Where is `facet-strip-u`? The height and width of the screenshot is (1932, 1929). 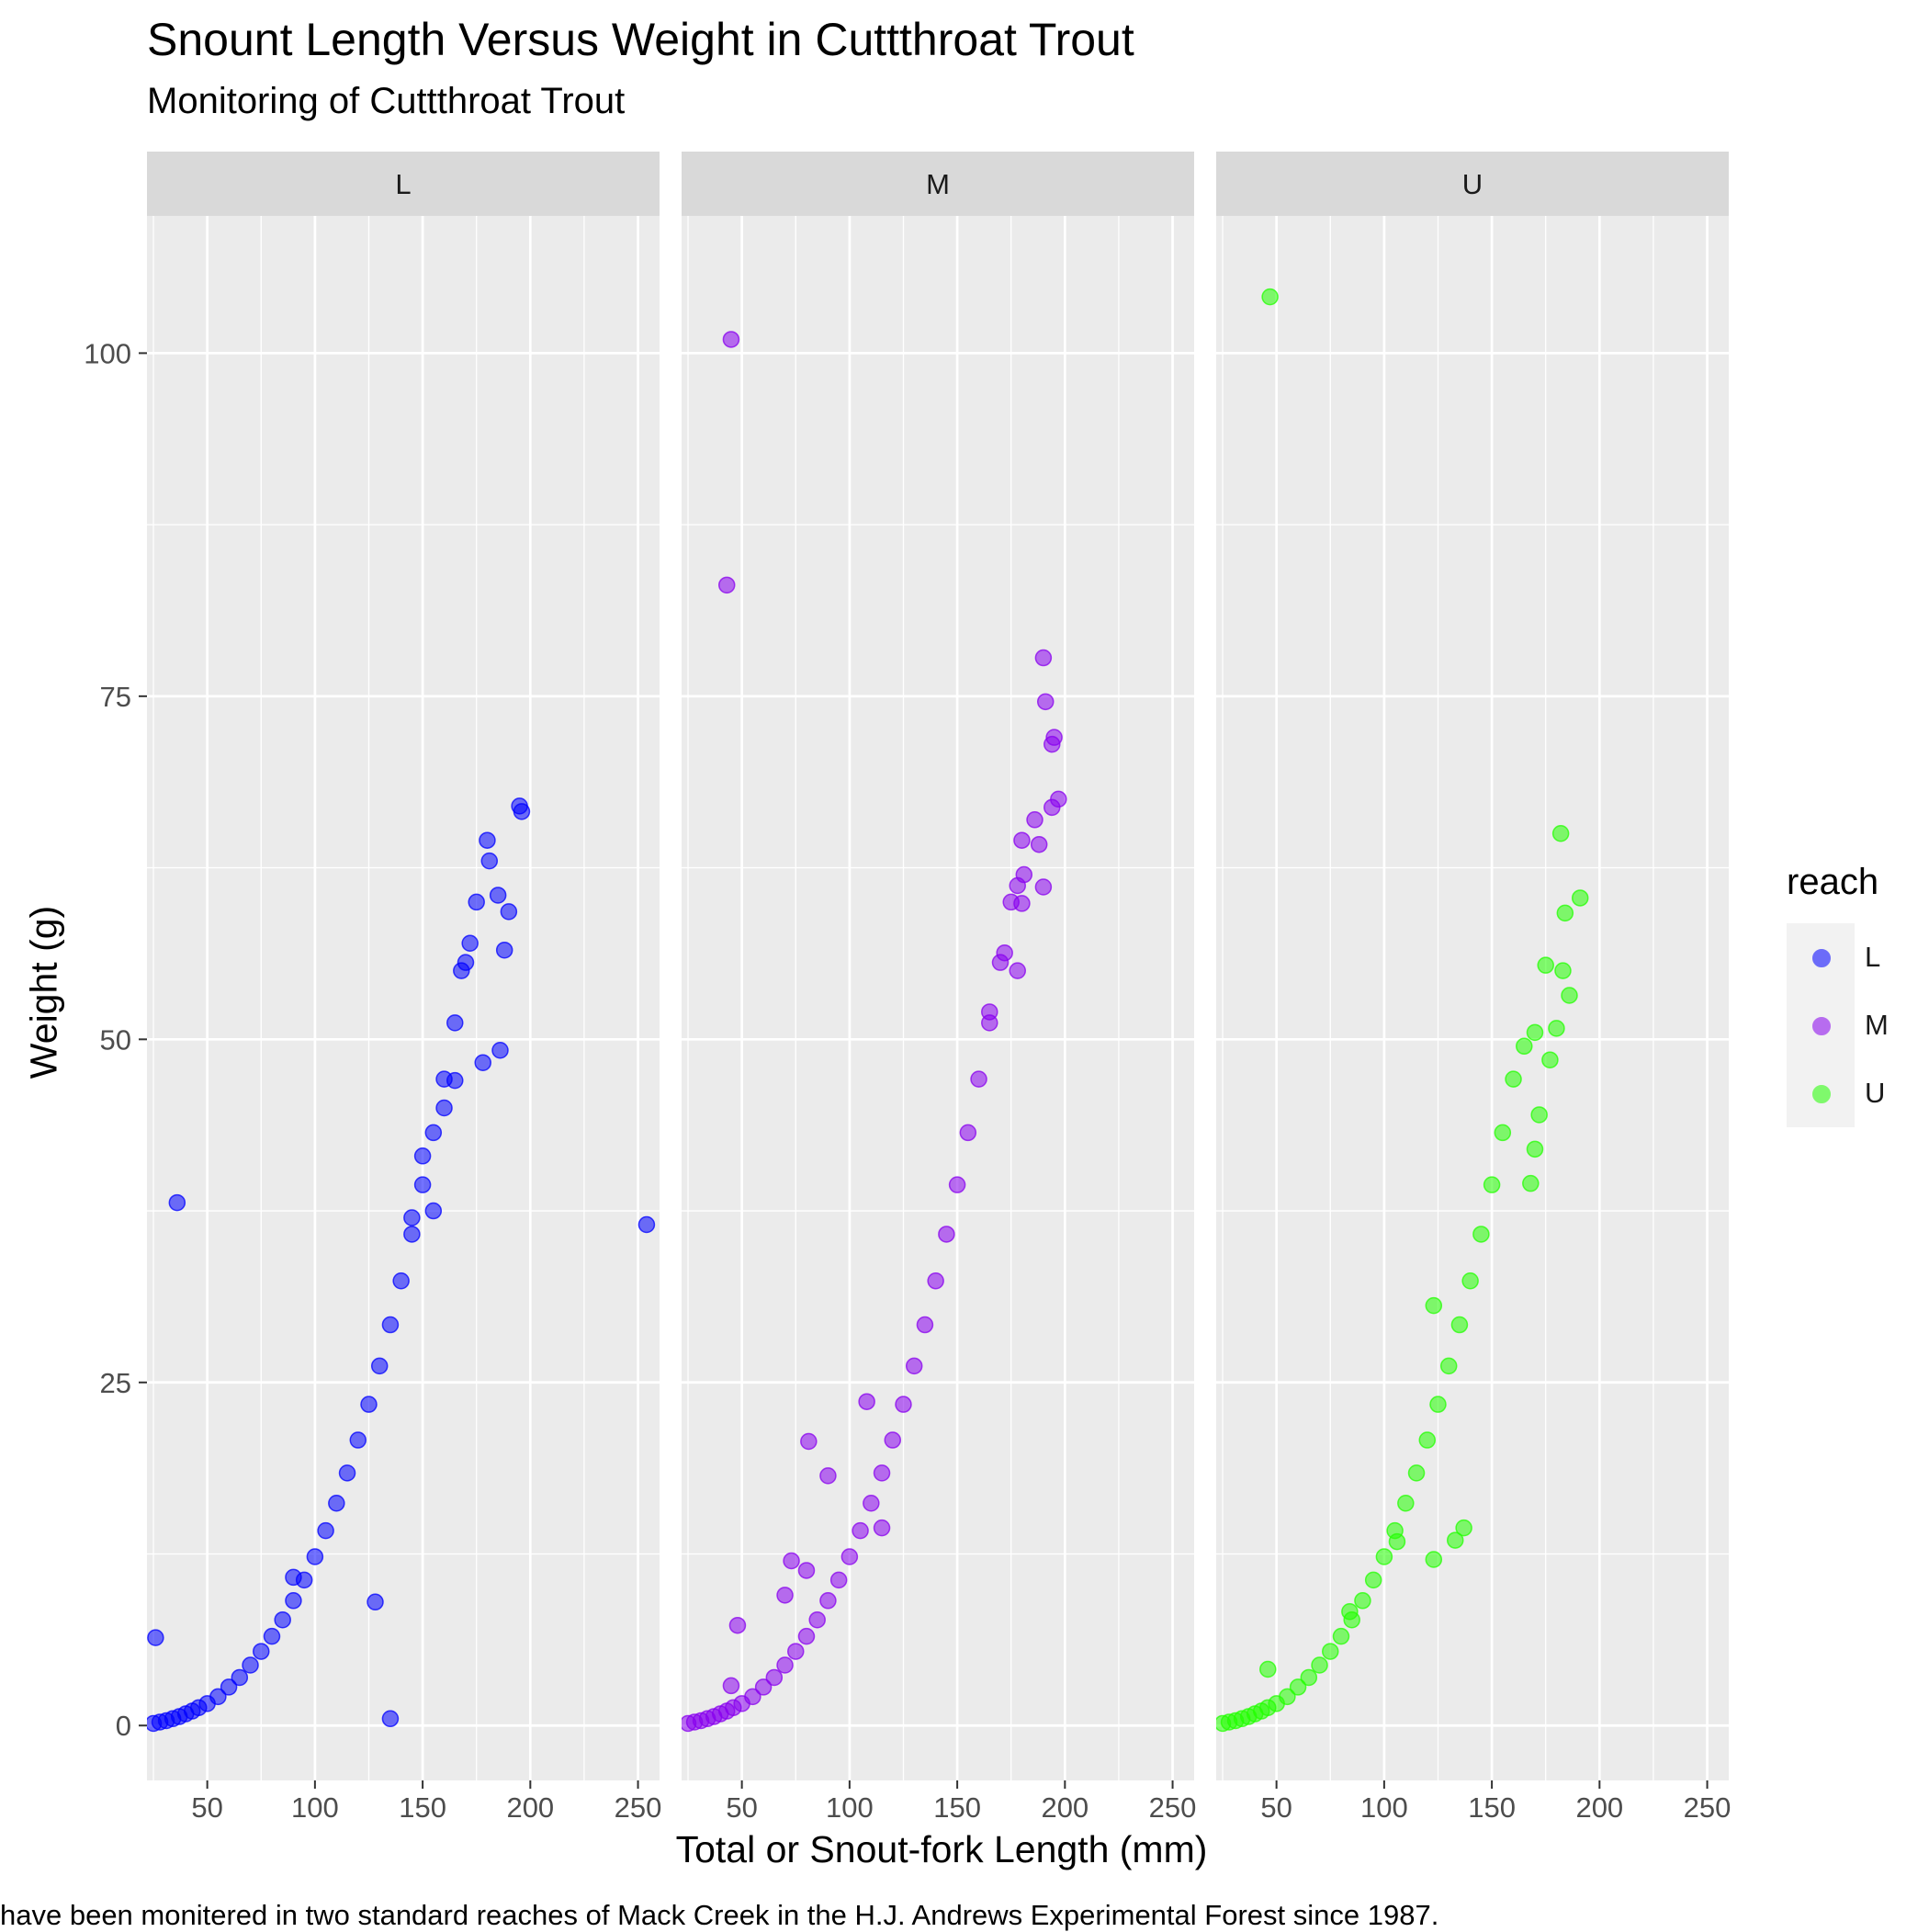 facet-strip-u is located at coordinates (1472, 184).